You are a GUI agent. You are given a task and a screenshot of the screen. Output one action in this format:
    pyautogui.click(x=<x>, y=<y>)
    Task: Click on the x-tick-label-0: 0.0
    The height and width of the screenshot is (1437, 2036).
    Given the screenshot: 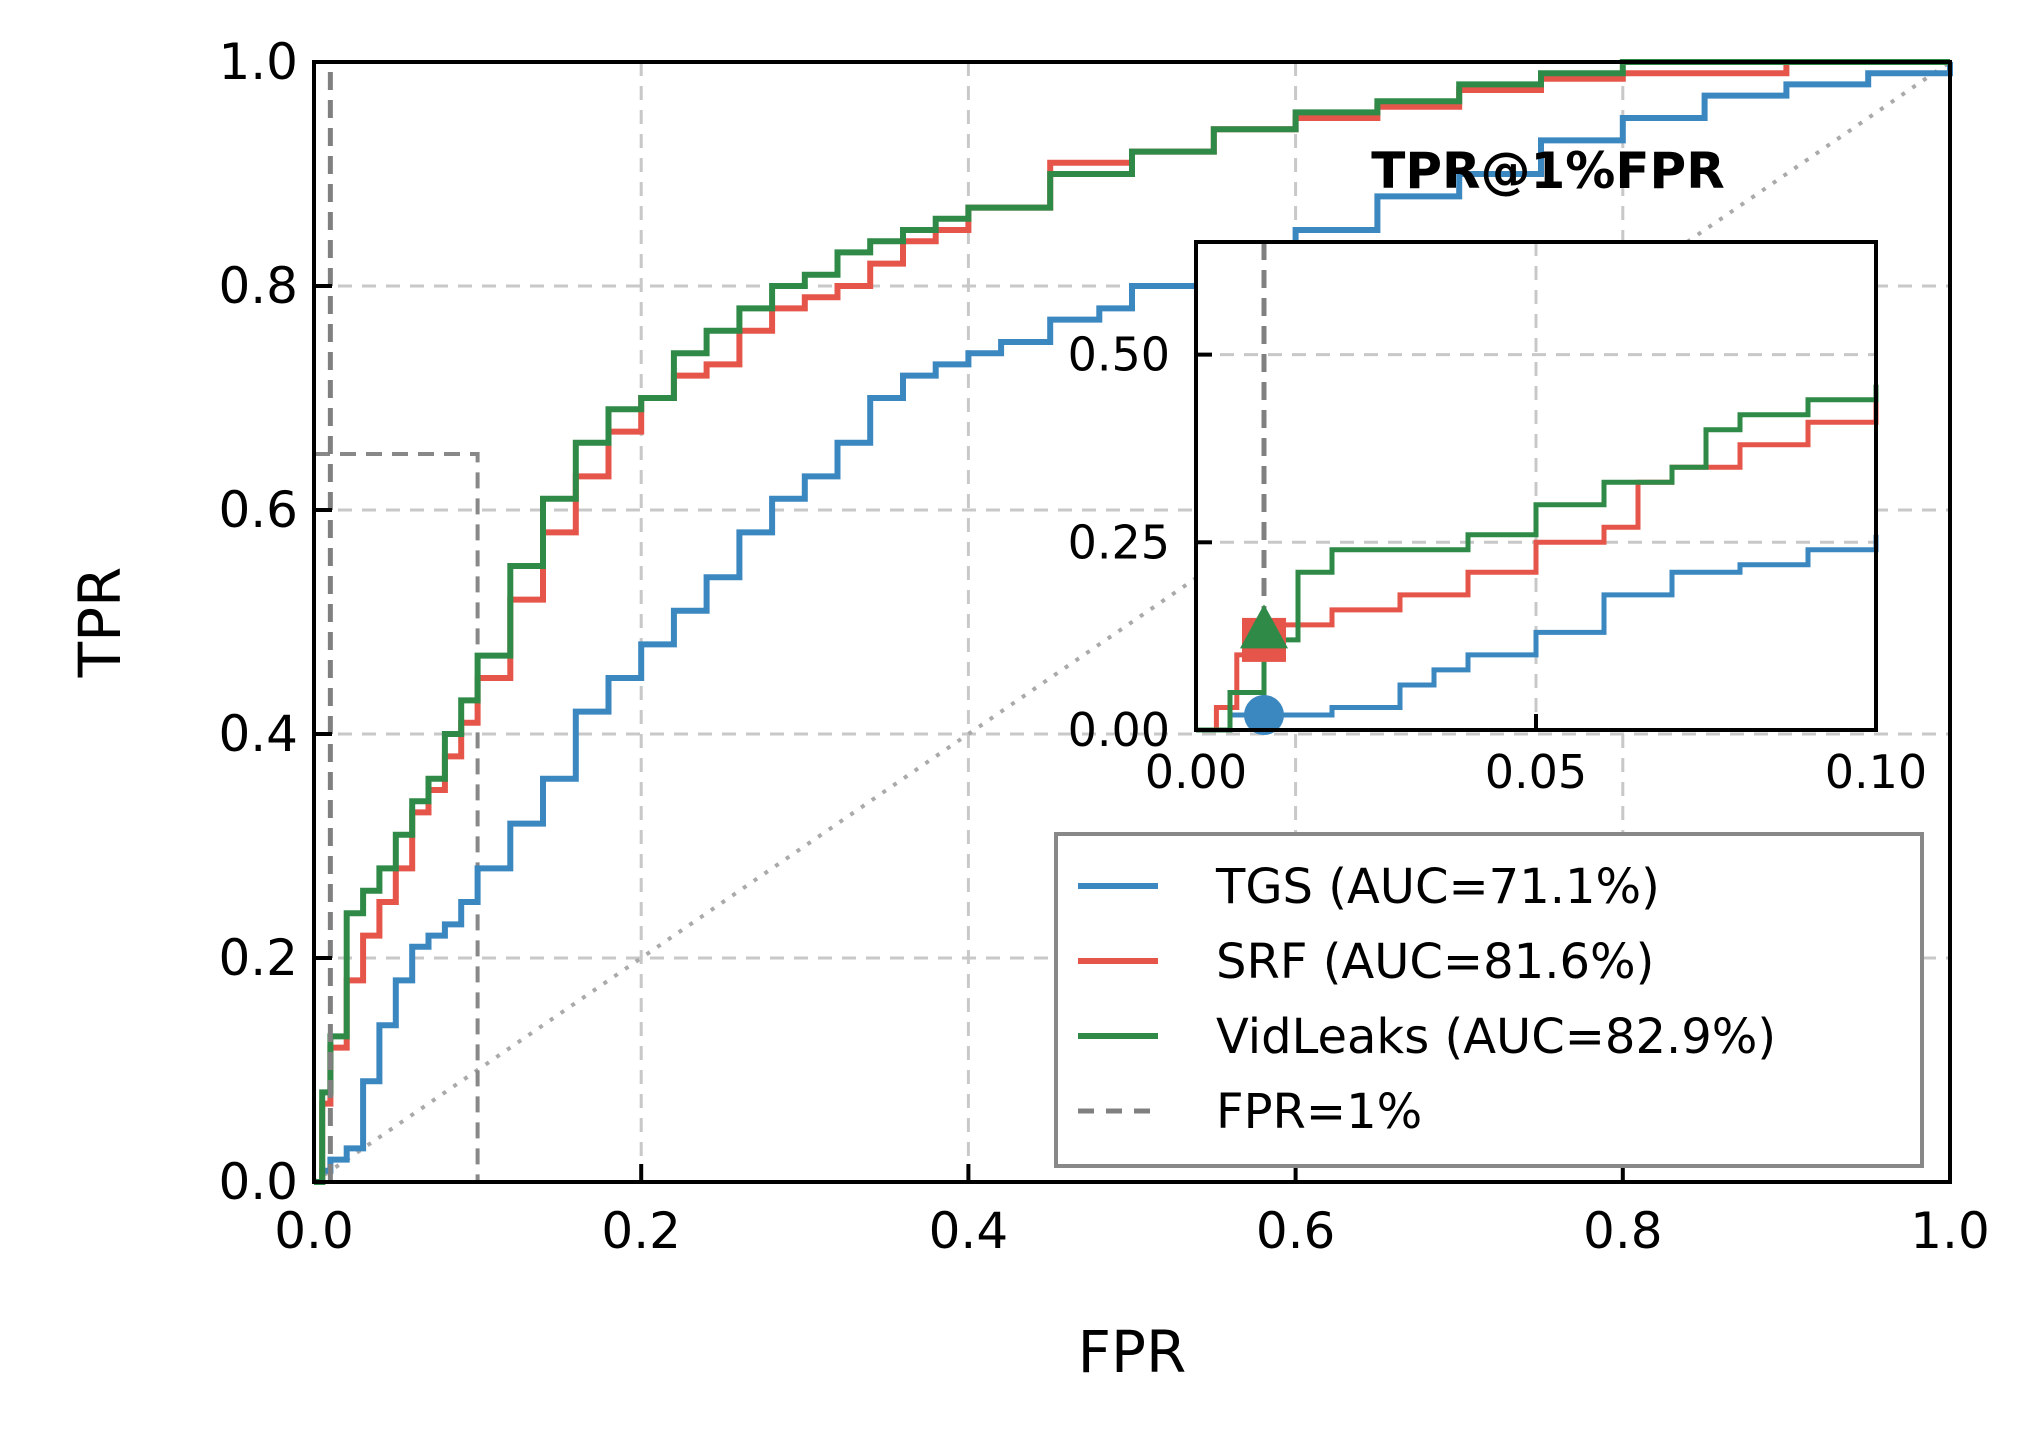 What is the action you would take?
    pyautogui.click(x=314, y=1231)
    